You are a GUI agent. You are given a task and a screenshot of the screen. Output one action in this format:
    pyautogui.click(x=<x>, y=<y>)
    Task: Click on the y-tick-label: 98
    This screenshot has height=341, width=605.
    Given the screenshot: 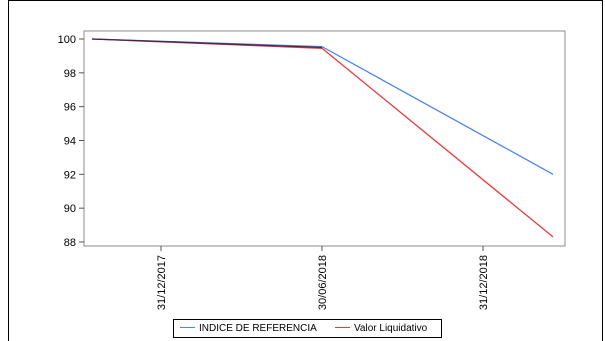 What is the action you would take?
    pyautogui.click(x=70, y=74)
    